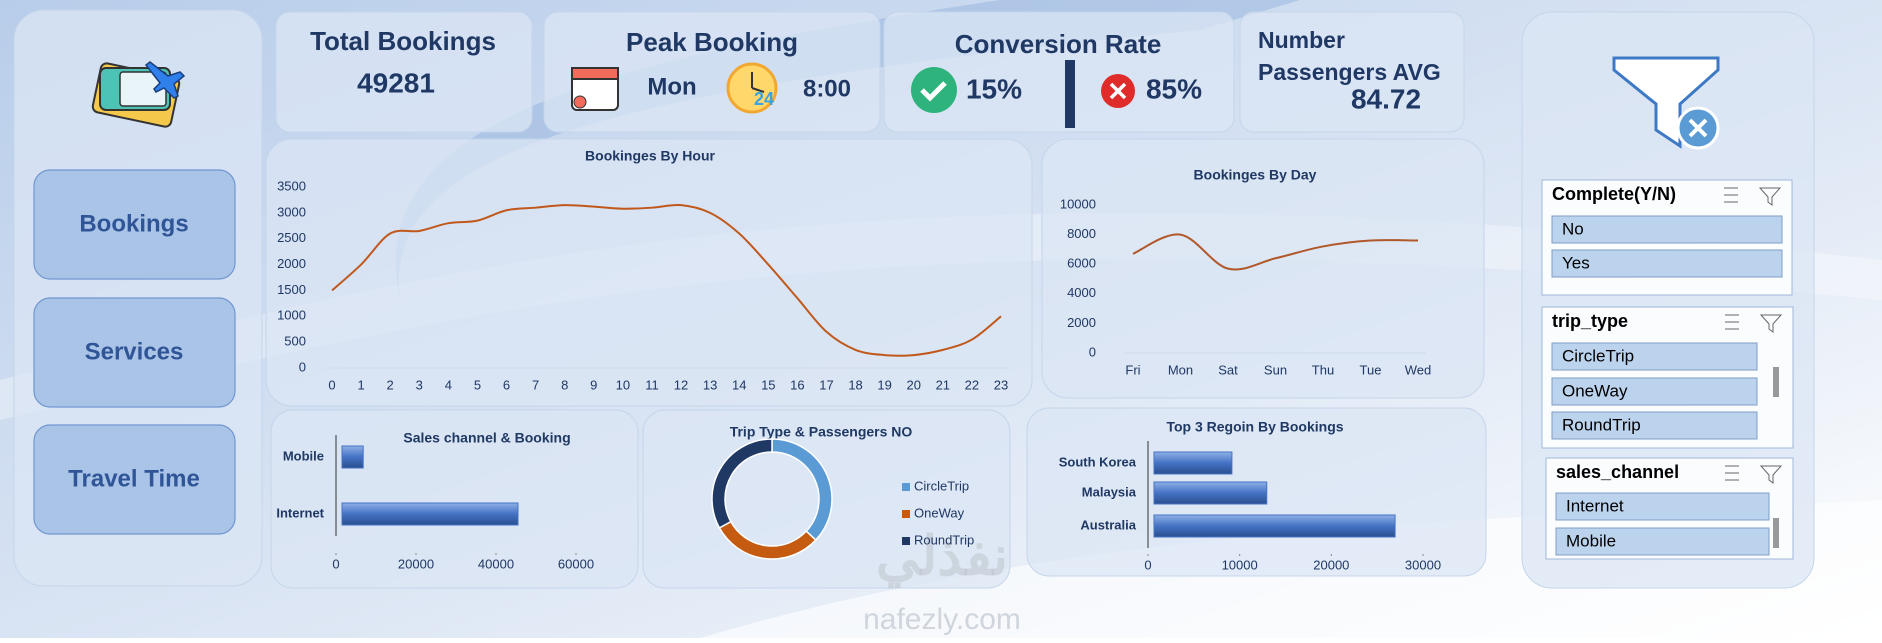  I want to click on kpi-title: Passengers AVG, so click(1349, 72).